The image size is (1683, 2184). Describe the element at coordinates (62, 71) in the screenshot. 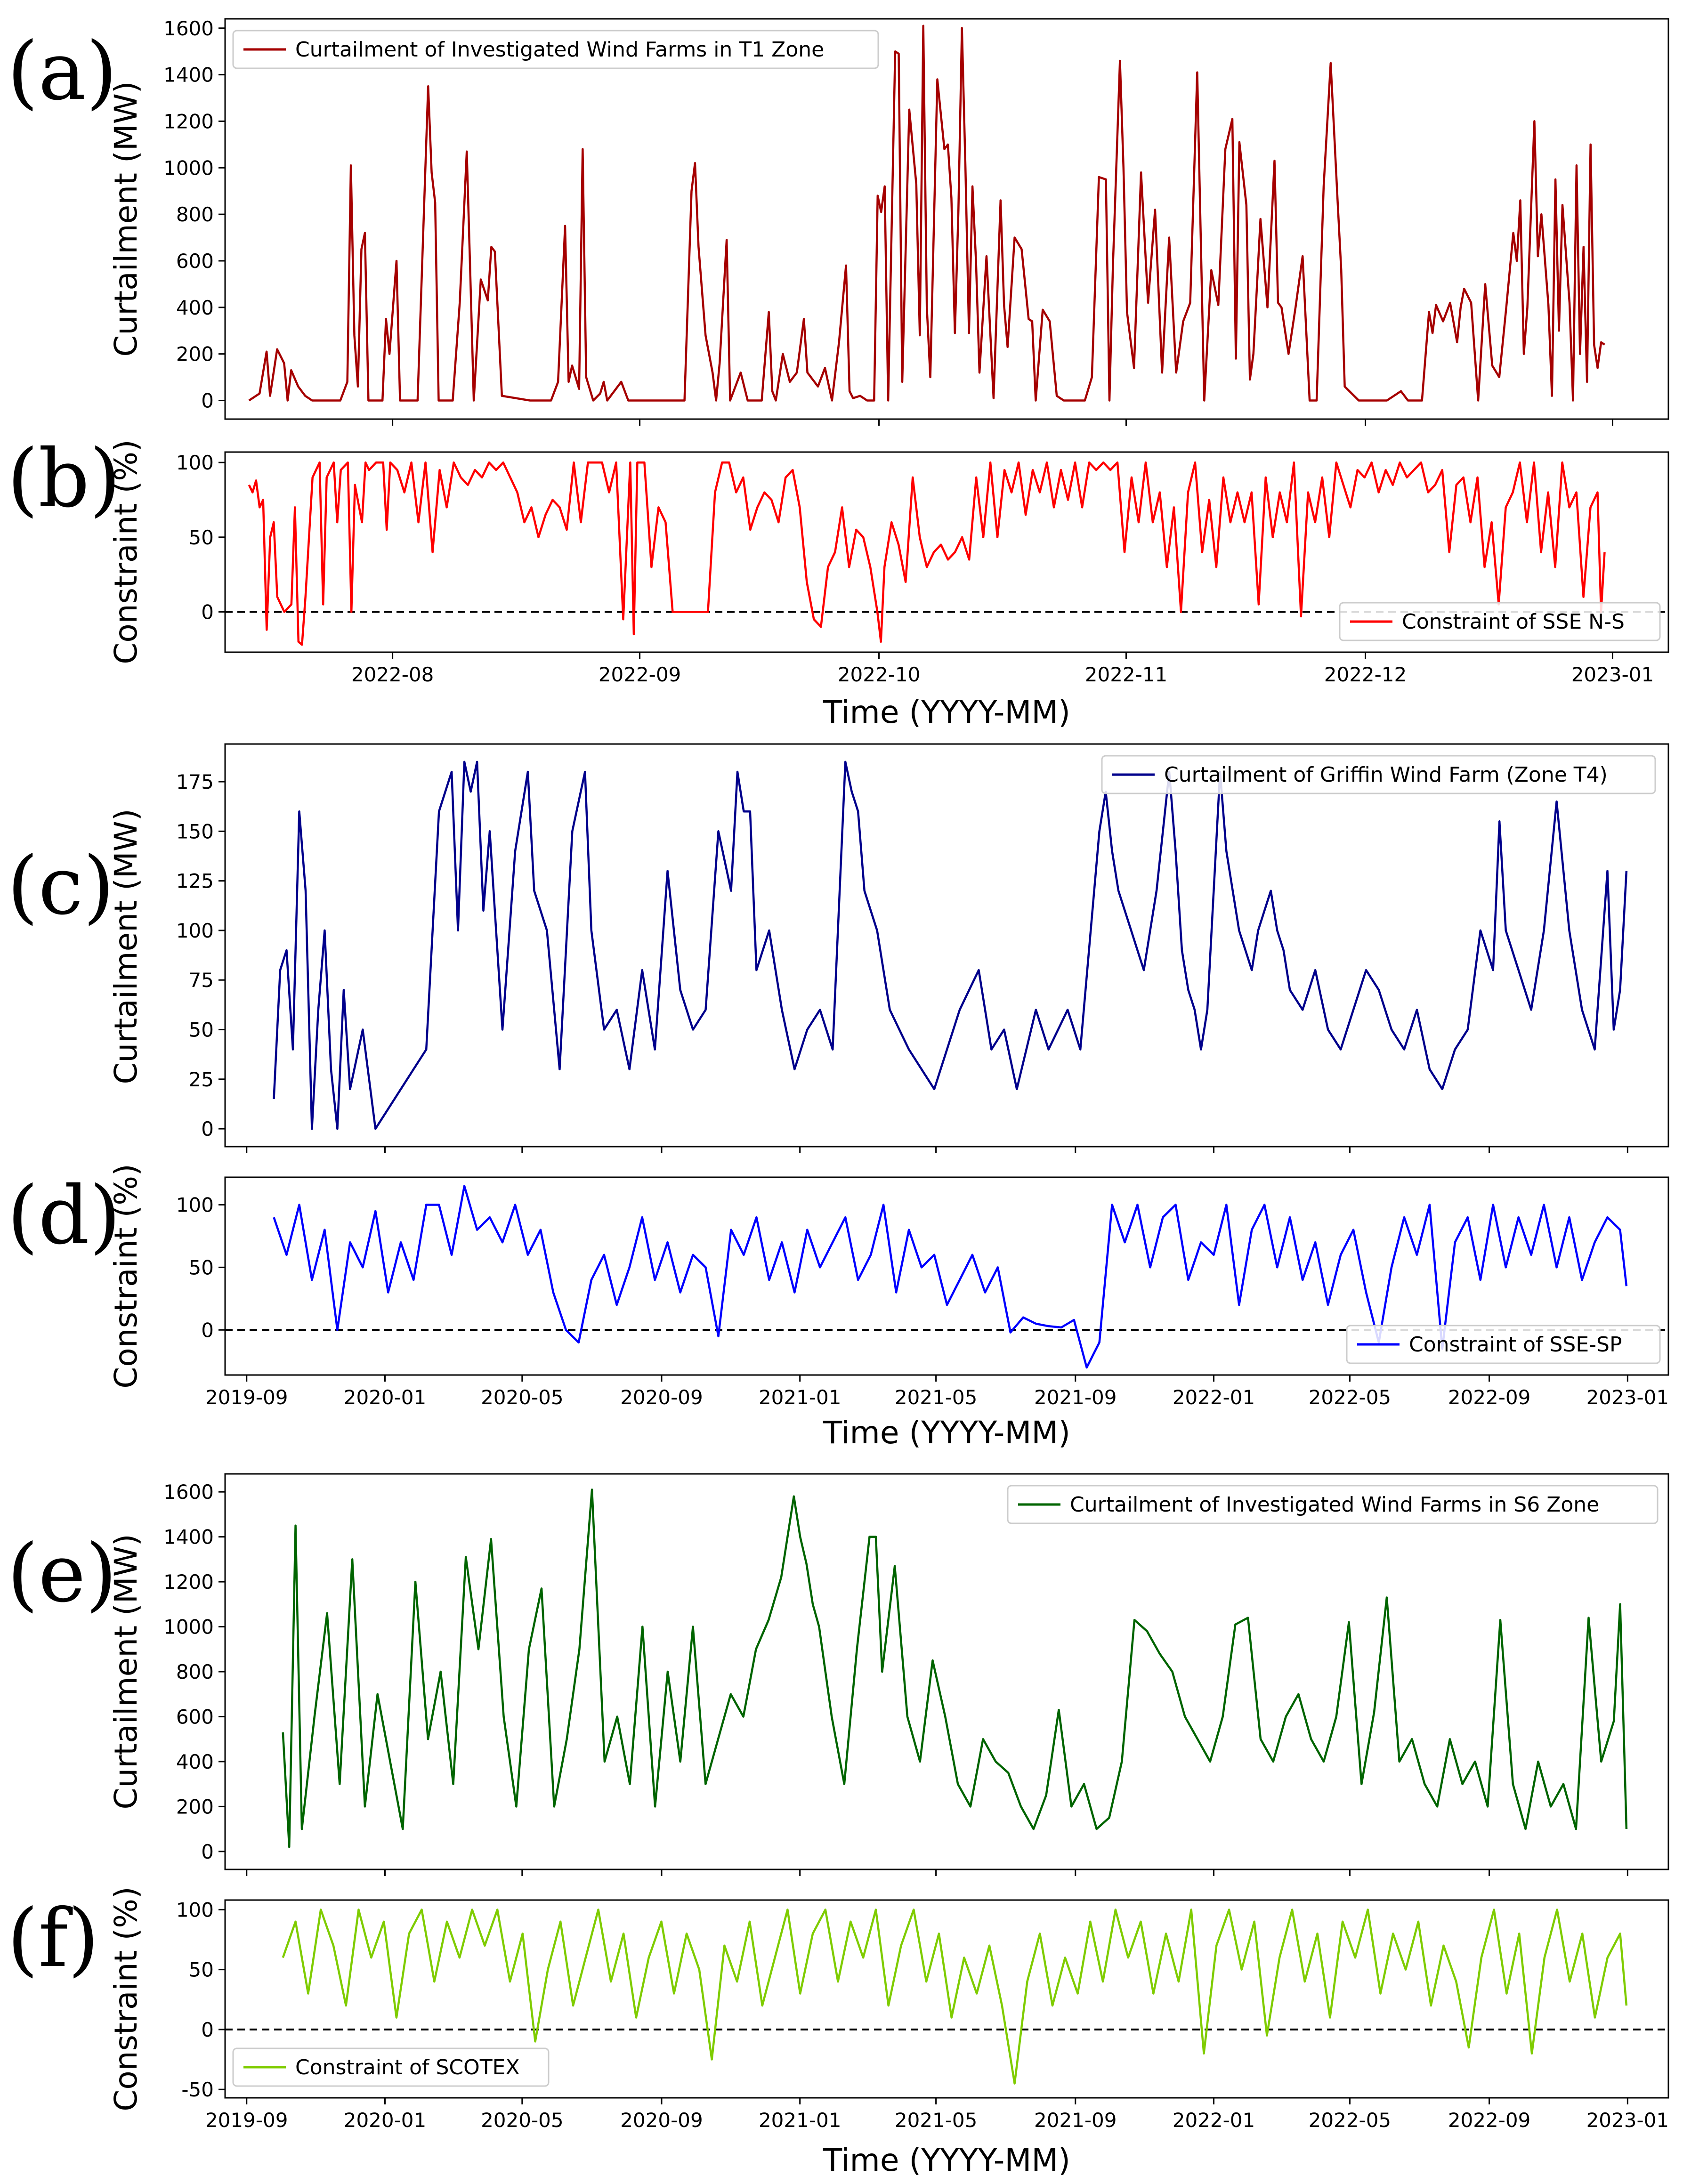

I see `panel-label: (a)` at that location.